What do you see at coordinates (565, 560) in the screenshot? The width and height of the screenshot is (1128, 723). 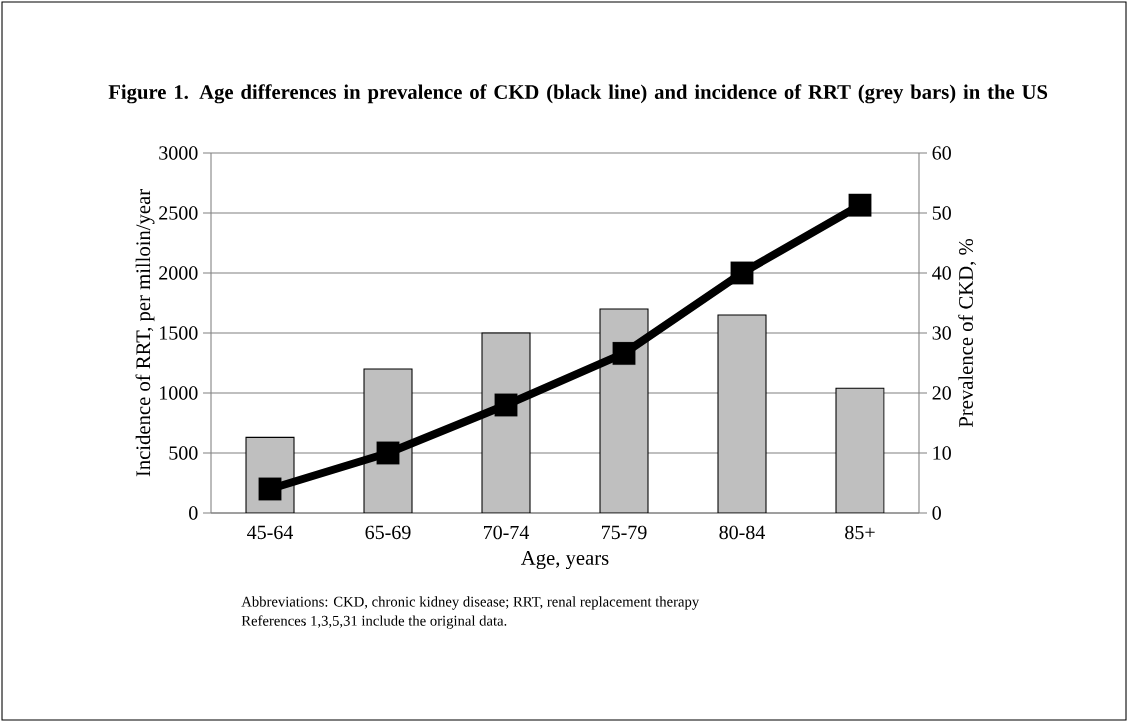 I see `x-axis-title: Age, years` at bounding box center [565, 560].